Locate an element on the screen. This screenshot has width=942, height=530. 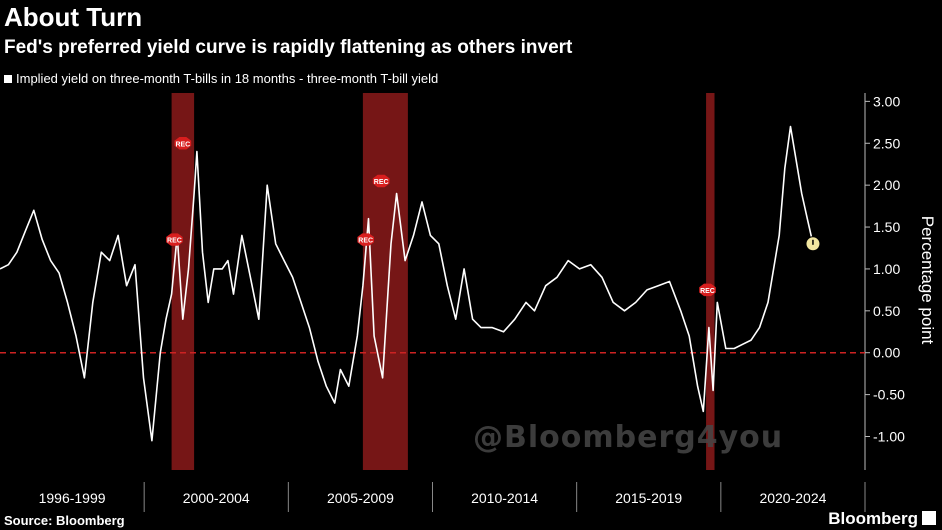
x-tick-label: 2005-2009 is located at coordinates (360, 498).